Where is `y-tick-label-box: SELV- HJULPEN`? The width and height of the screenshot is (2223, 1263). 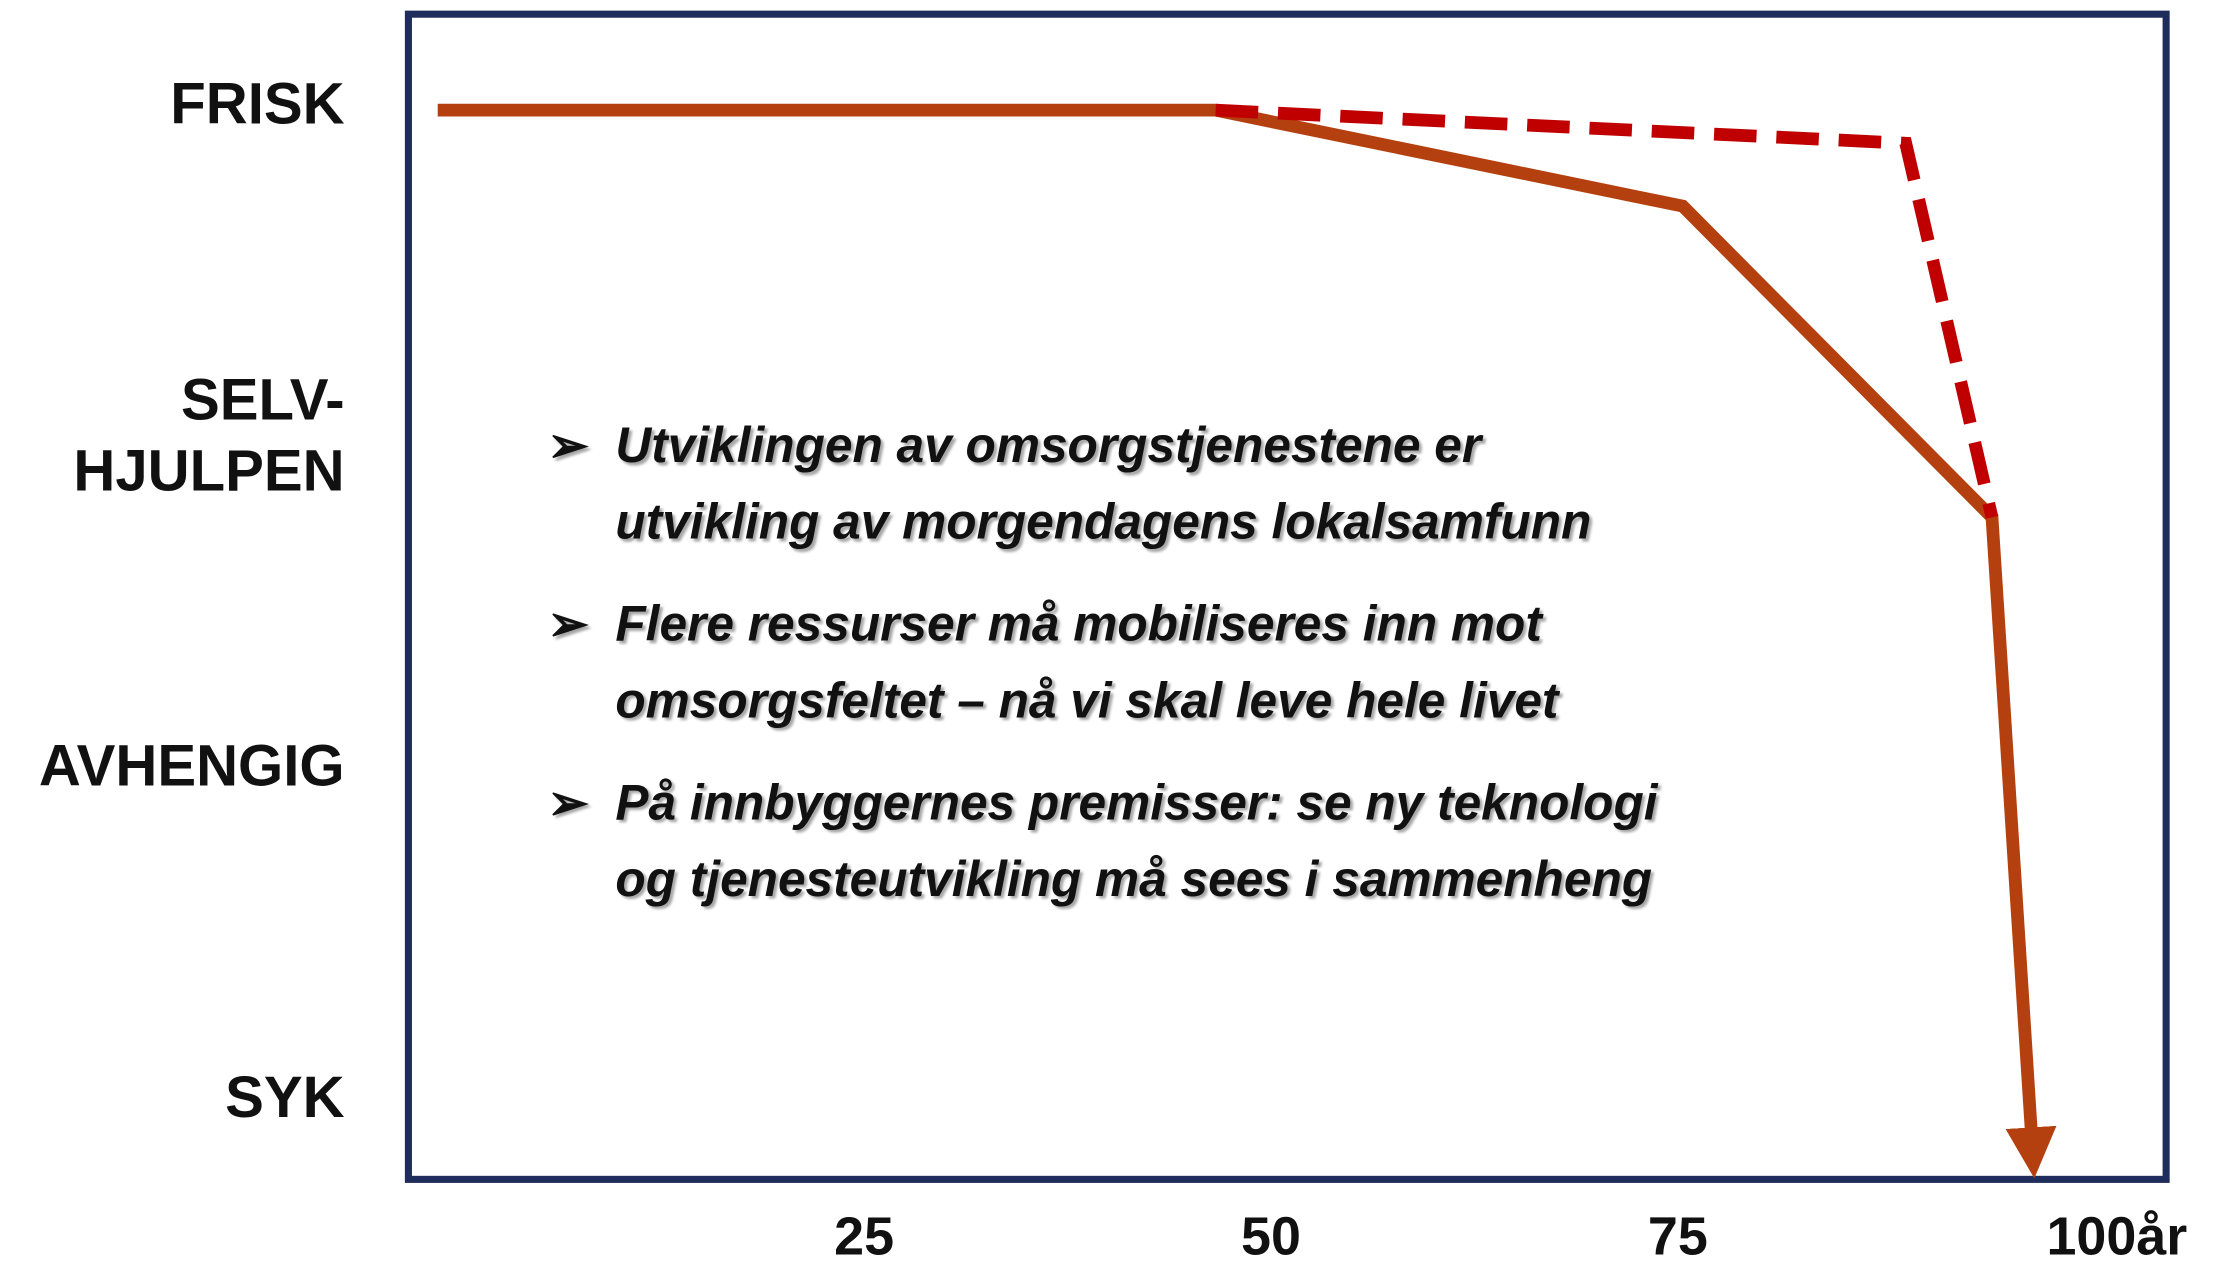
y-tick-label-box: SELV- HJULPEN is located at coordinates (209, 434).